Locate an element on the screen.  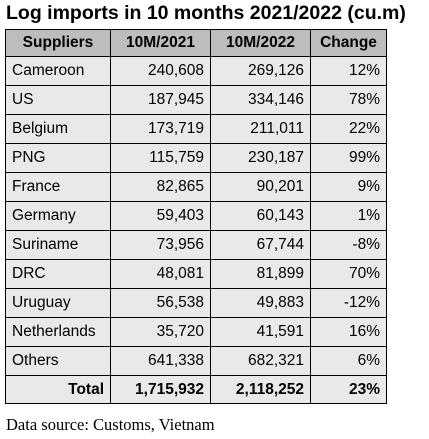
value-10m-2022: 60,143 is located at coordinates (260, 216).